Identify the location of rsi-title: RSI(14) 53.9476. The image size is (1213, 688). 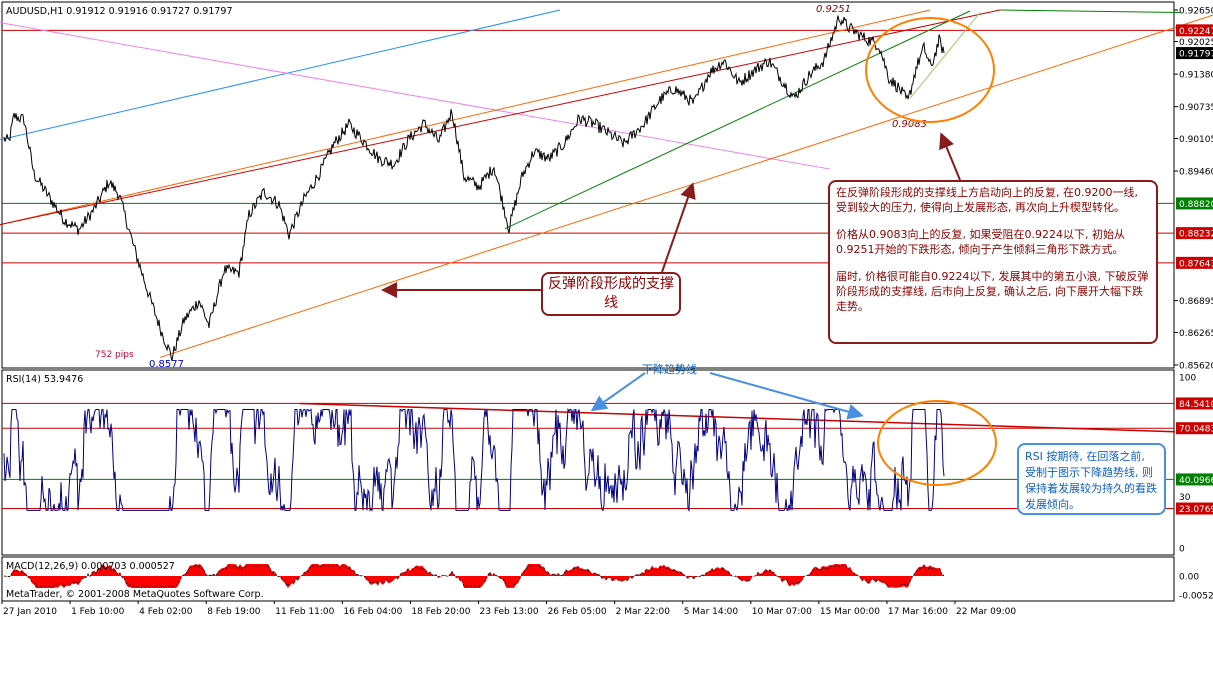
(44, 379).